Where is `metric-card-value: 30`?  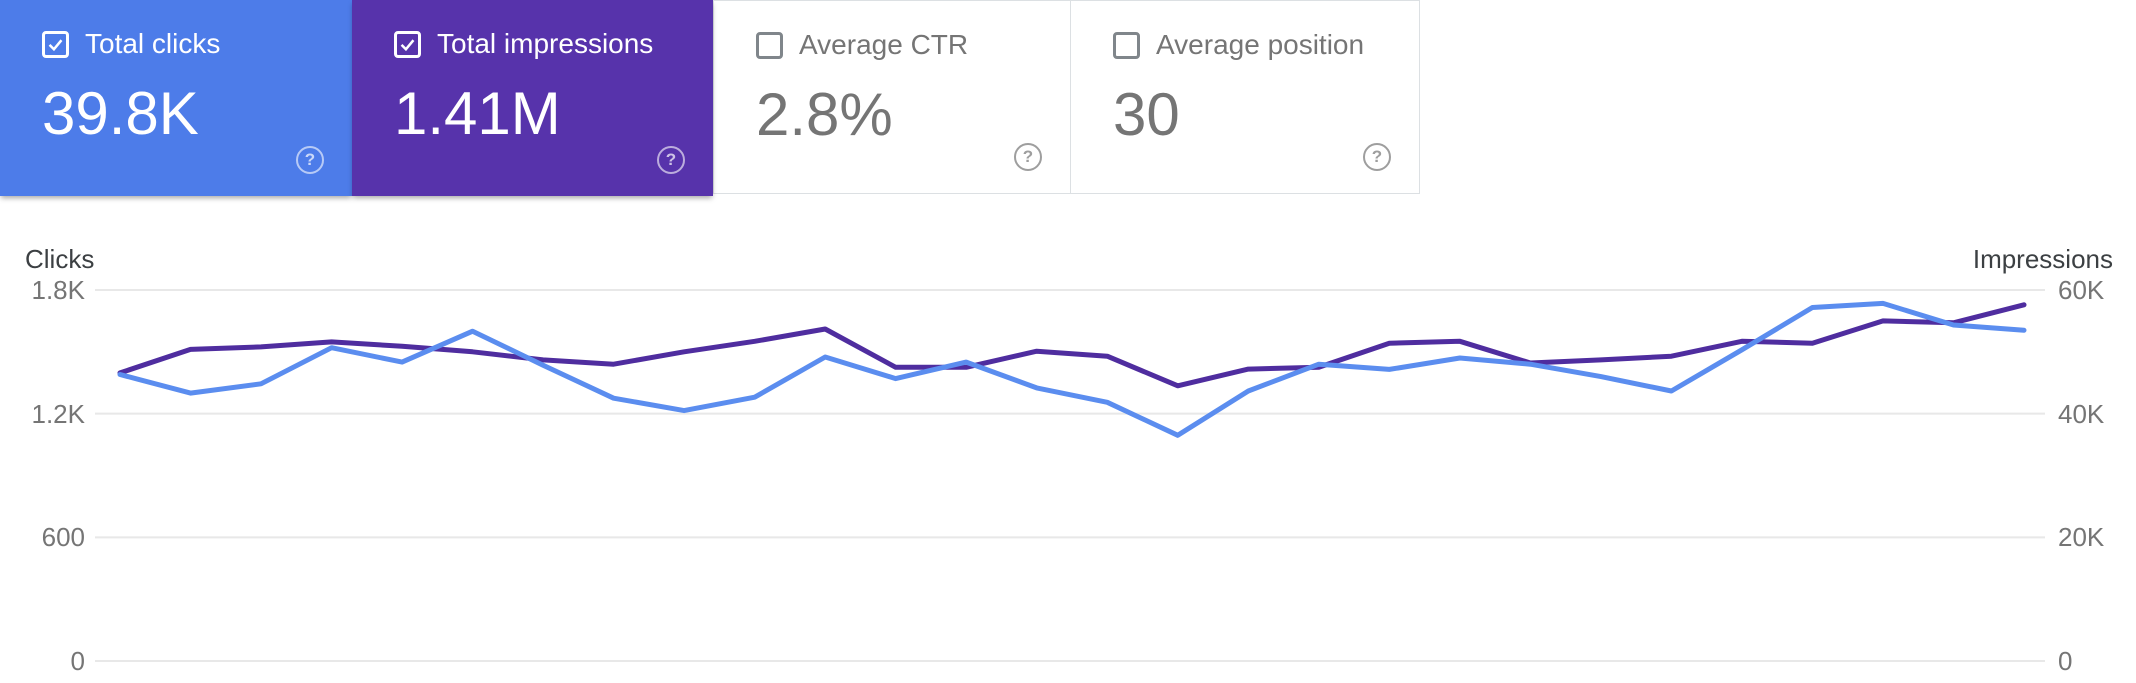 metric-card-value: 30 is located at coordinates (1146, 114).